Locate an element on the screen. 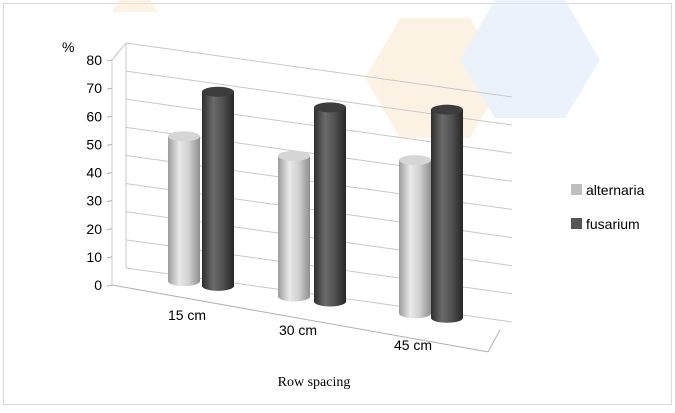  bar-fusarium-15cm is located at coordinates (218, 188).